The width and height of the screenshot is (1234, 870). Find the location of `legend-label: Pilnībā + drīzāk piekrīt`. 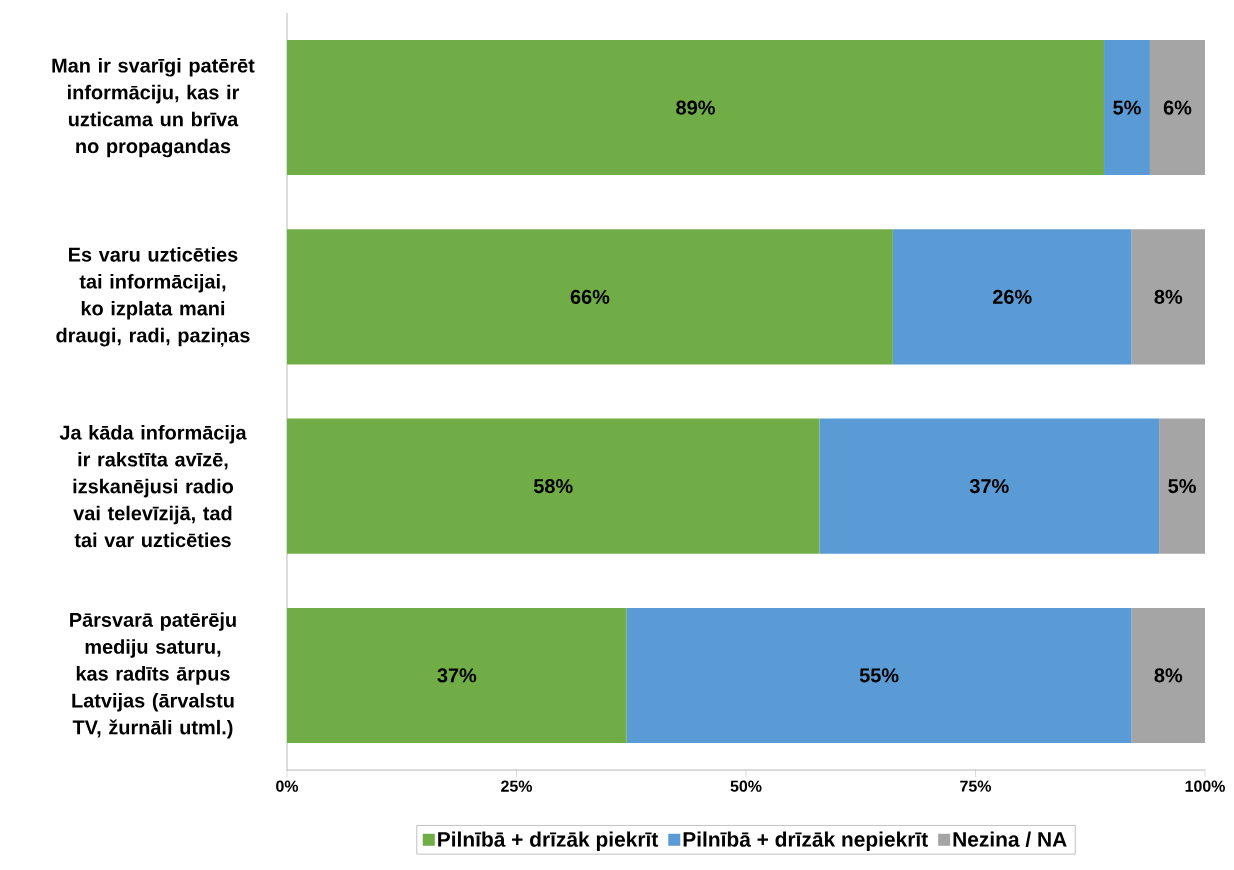

legend-label: Pilnībā + drīzāk piekrīt is located at coordinates (548, 841).